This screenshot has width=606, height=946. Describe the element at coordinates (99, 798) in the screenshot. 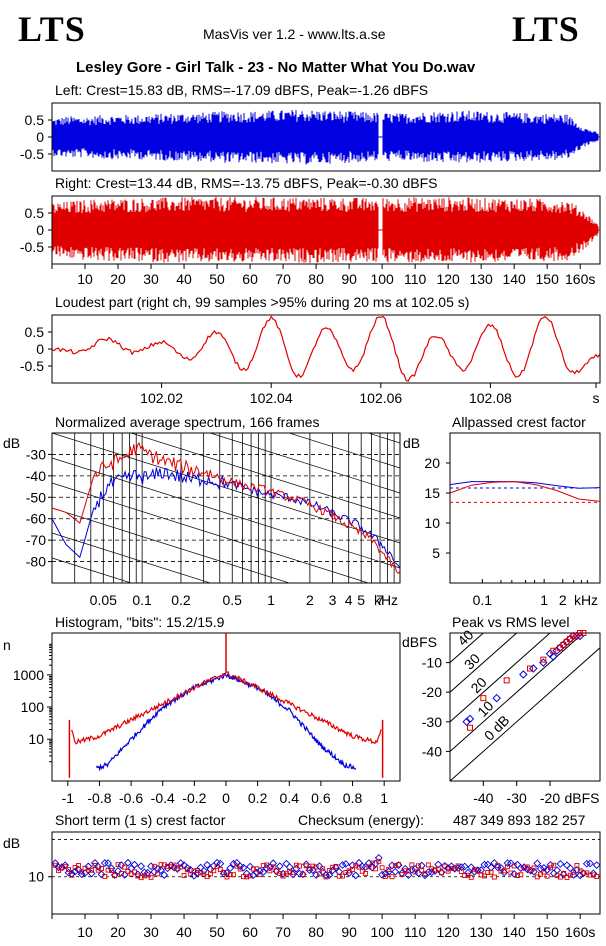

I see `histogram-xtick-label: -0.8` at that location.